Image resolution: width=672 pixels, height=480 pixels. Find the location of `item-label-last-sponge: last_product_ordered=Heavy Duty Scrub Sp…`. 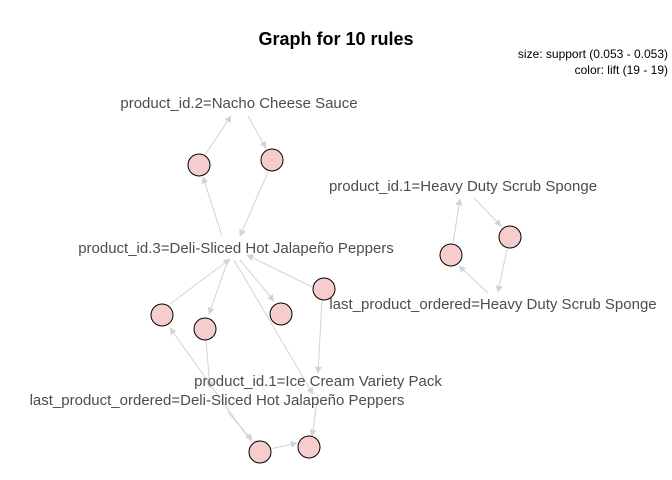

item-label-last-sponge: last_product_ordered=Heavy Duty Scrub Sp… is located at coordinates (492, 304).